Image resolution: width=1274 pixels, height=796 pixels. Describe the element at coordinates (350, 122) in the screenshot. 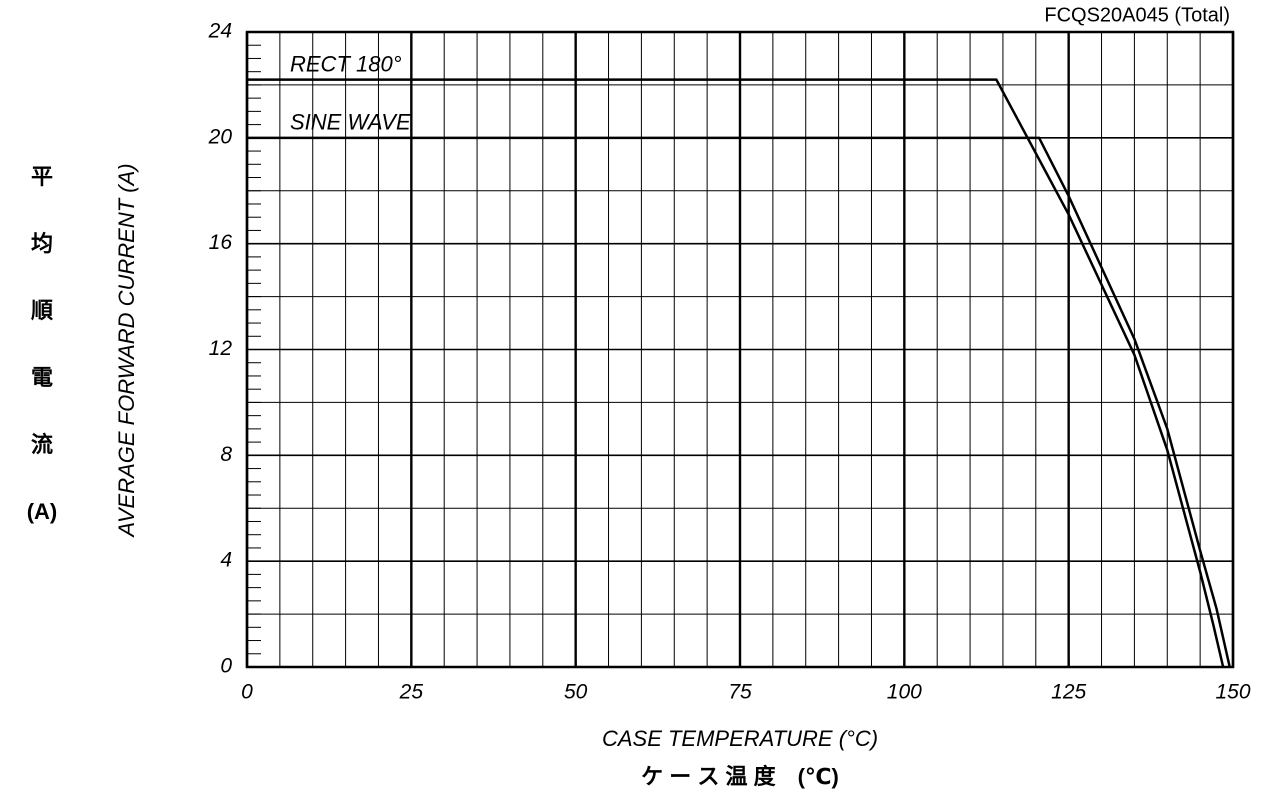

I see `series-label: SINE WAVE` at that location.